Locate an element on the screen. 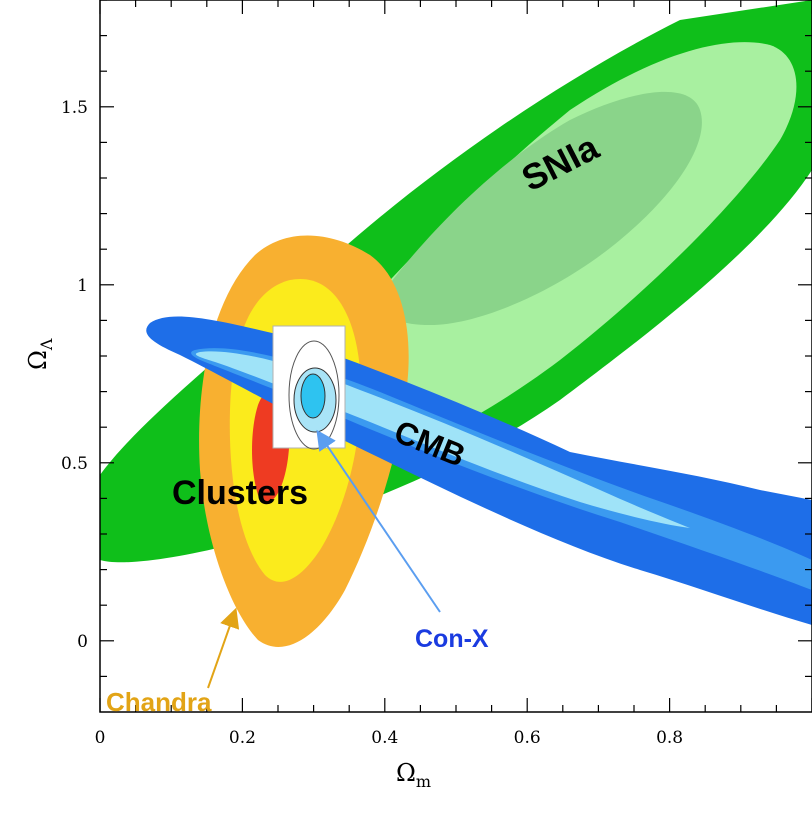 The image size is (812, 814). x-tick-label: 0.2 is located at coordinates (242, 738).